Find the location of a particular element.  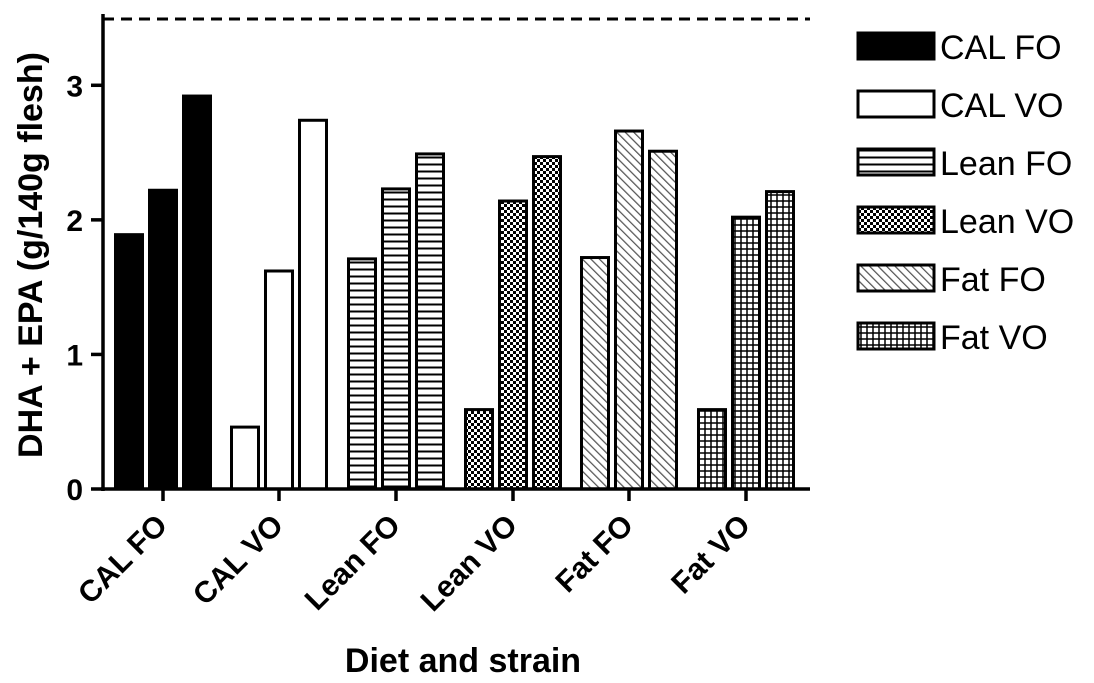

legend-swatch-fat-fo is located at coordinates (896, 278).